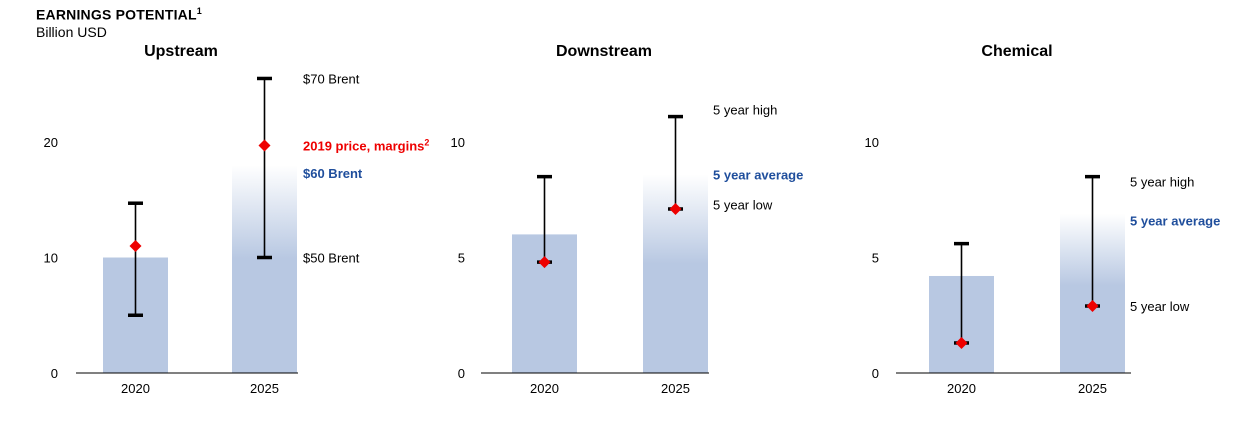 The height and width of the screenshot is (436, 1247). Describe the element at coordinates (51, 142) in the screenshot. I see `y-tick-label: 20` at that location.